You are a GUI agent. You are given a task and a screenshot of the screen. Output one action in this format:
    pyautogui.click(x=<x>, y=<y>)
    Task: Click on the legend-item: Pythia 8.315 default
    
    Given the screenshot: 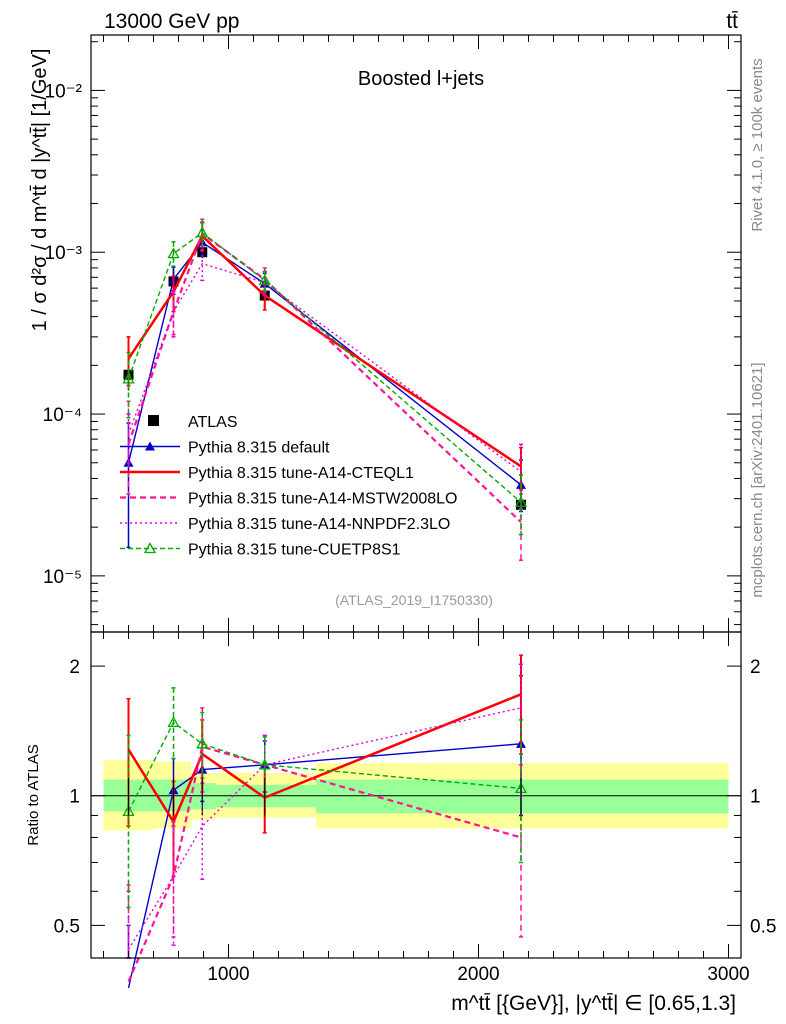 What is the action you would take?
    pyautogui.click(x=225, y=448)
    